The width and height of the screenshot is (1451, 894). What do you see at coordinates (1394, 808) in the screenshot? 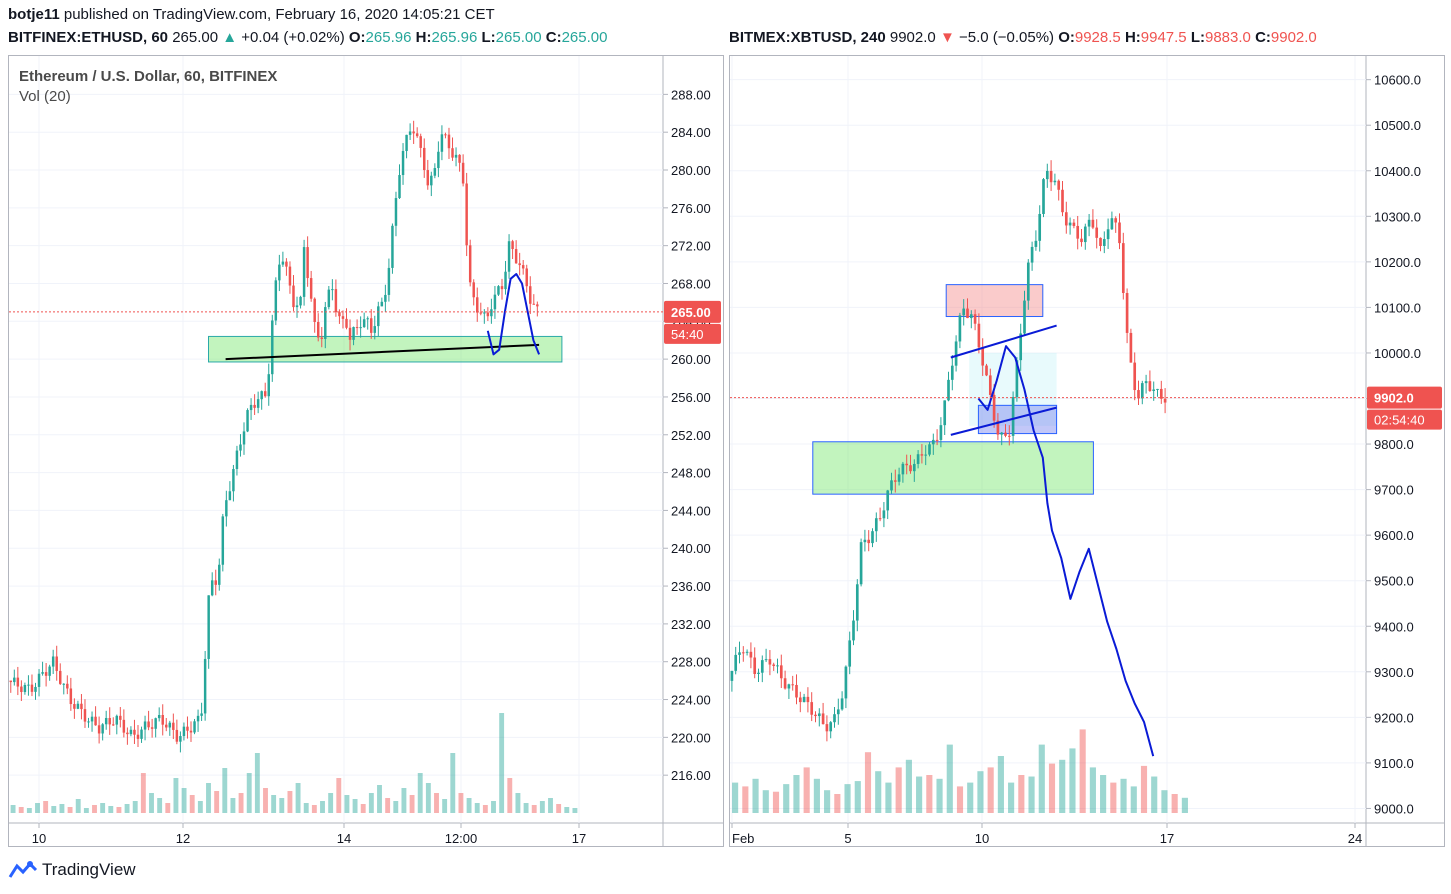
I see `y-tick-label: 9000.0` at bounding box center [1394, 808].